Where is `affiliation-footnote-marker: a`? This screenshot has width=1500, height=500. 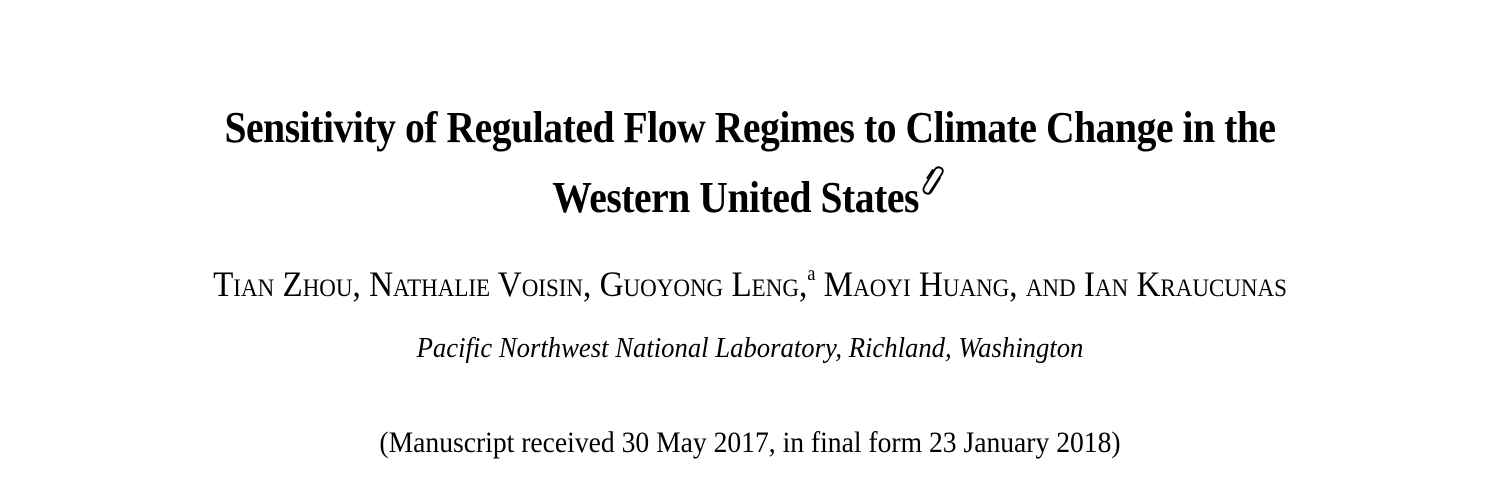
affiliation-footnote-marker: a is located at coordinates (811, 274).